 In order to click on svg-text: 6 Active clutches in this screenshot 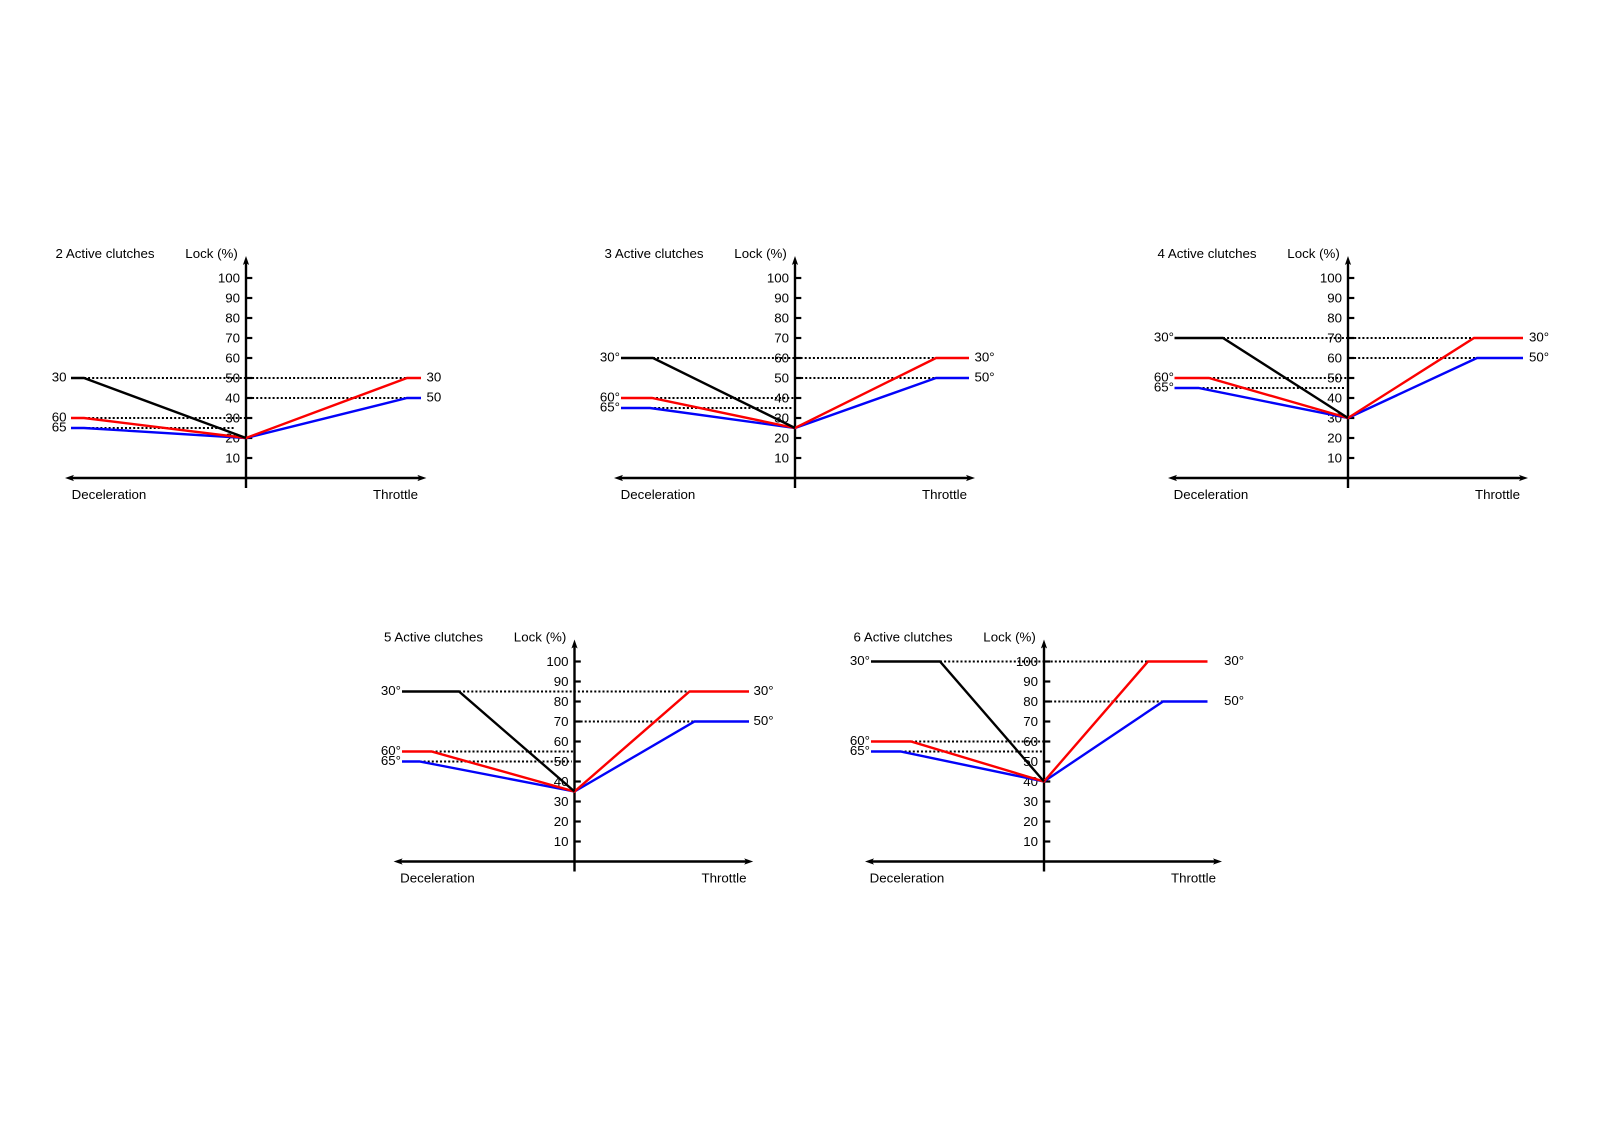, I will do `click(903, 637)`.